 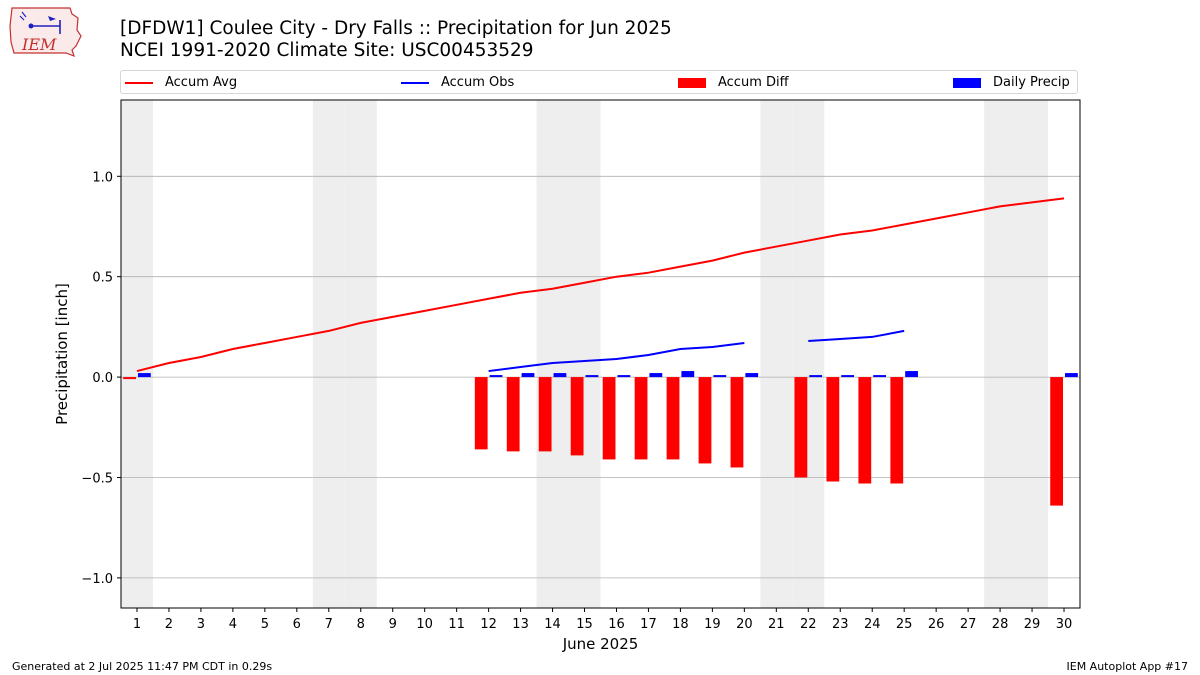 I want to click on x-tick-label: 10, so click(x=424, y=624).